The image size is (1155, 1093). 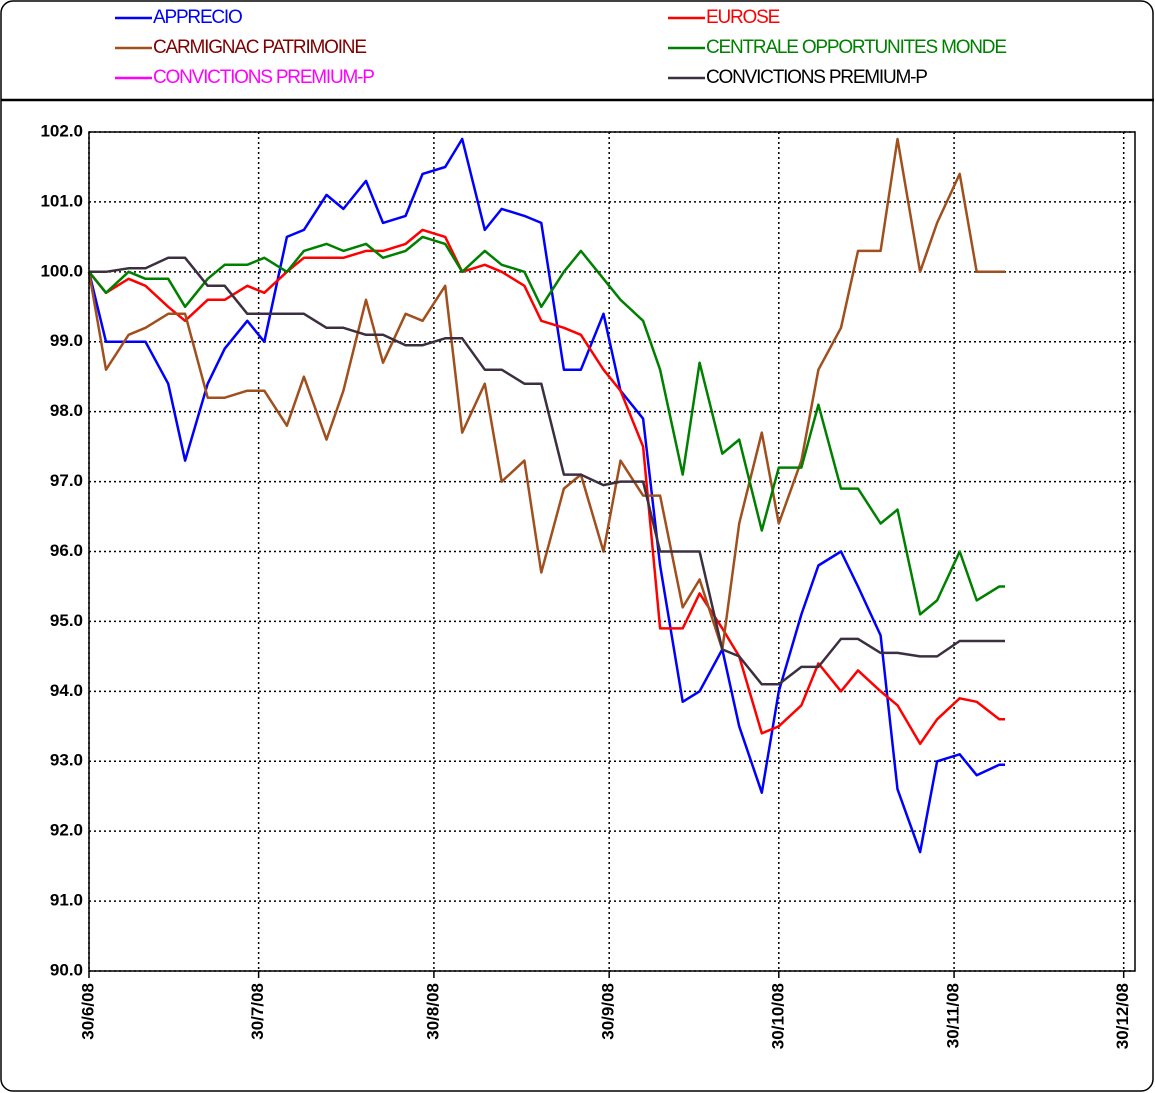 What do you see at coordinates (777, 1016) in the screenshot?
I see `x-tick-label: 30/10/08` at bounding box center [777, 1016].